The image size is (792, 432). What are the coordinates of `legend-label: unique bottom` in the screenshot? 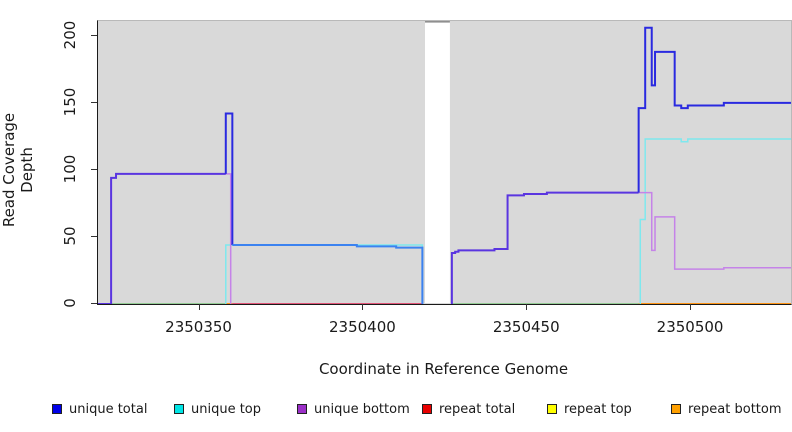 It's located at (362, 409).